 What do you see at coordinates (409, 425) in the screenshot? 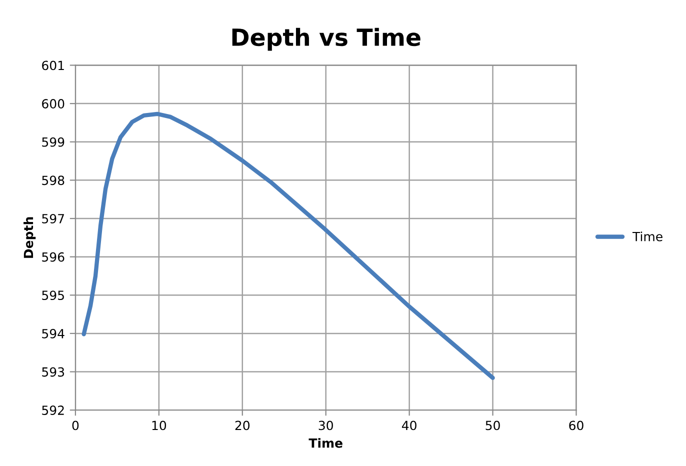
I see `x-tick-label: 40` at bounding box center [409, 425].